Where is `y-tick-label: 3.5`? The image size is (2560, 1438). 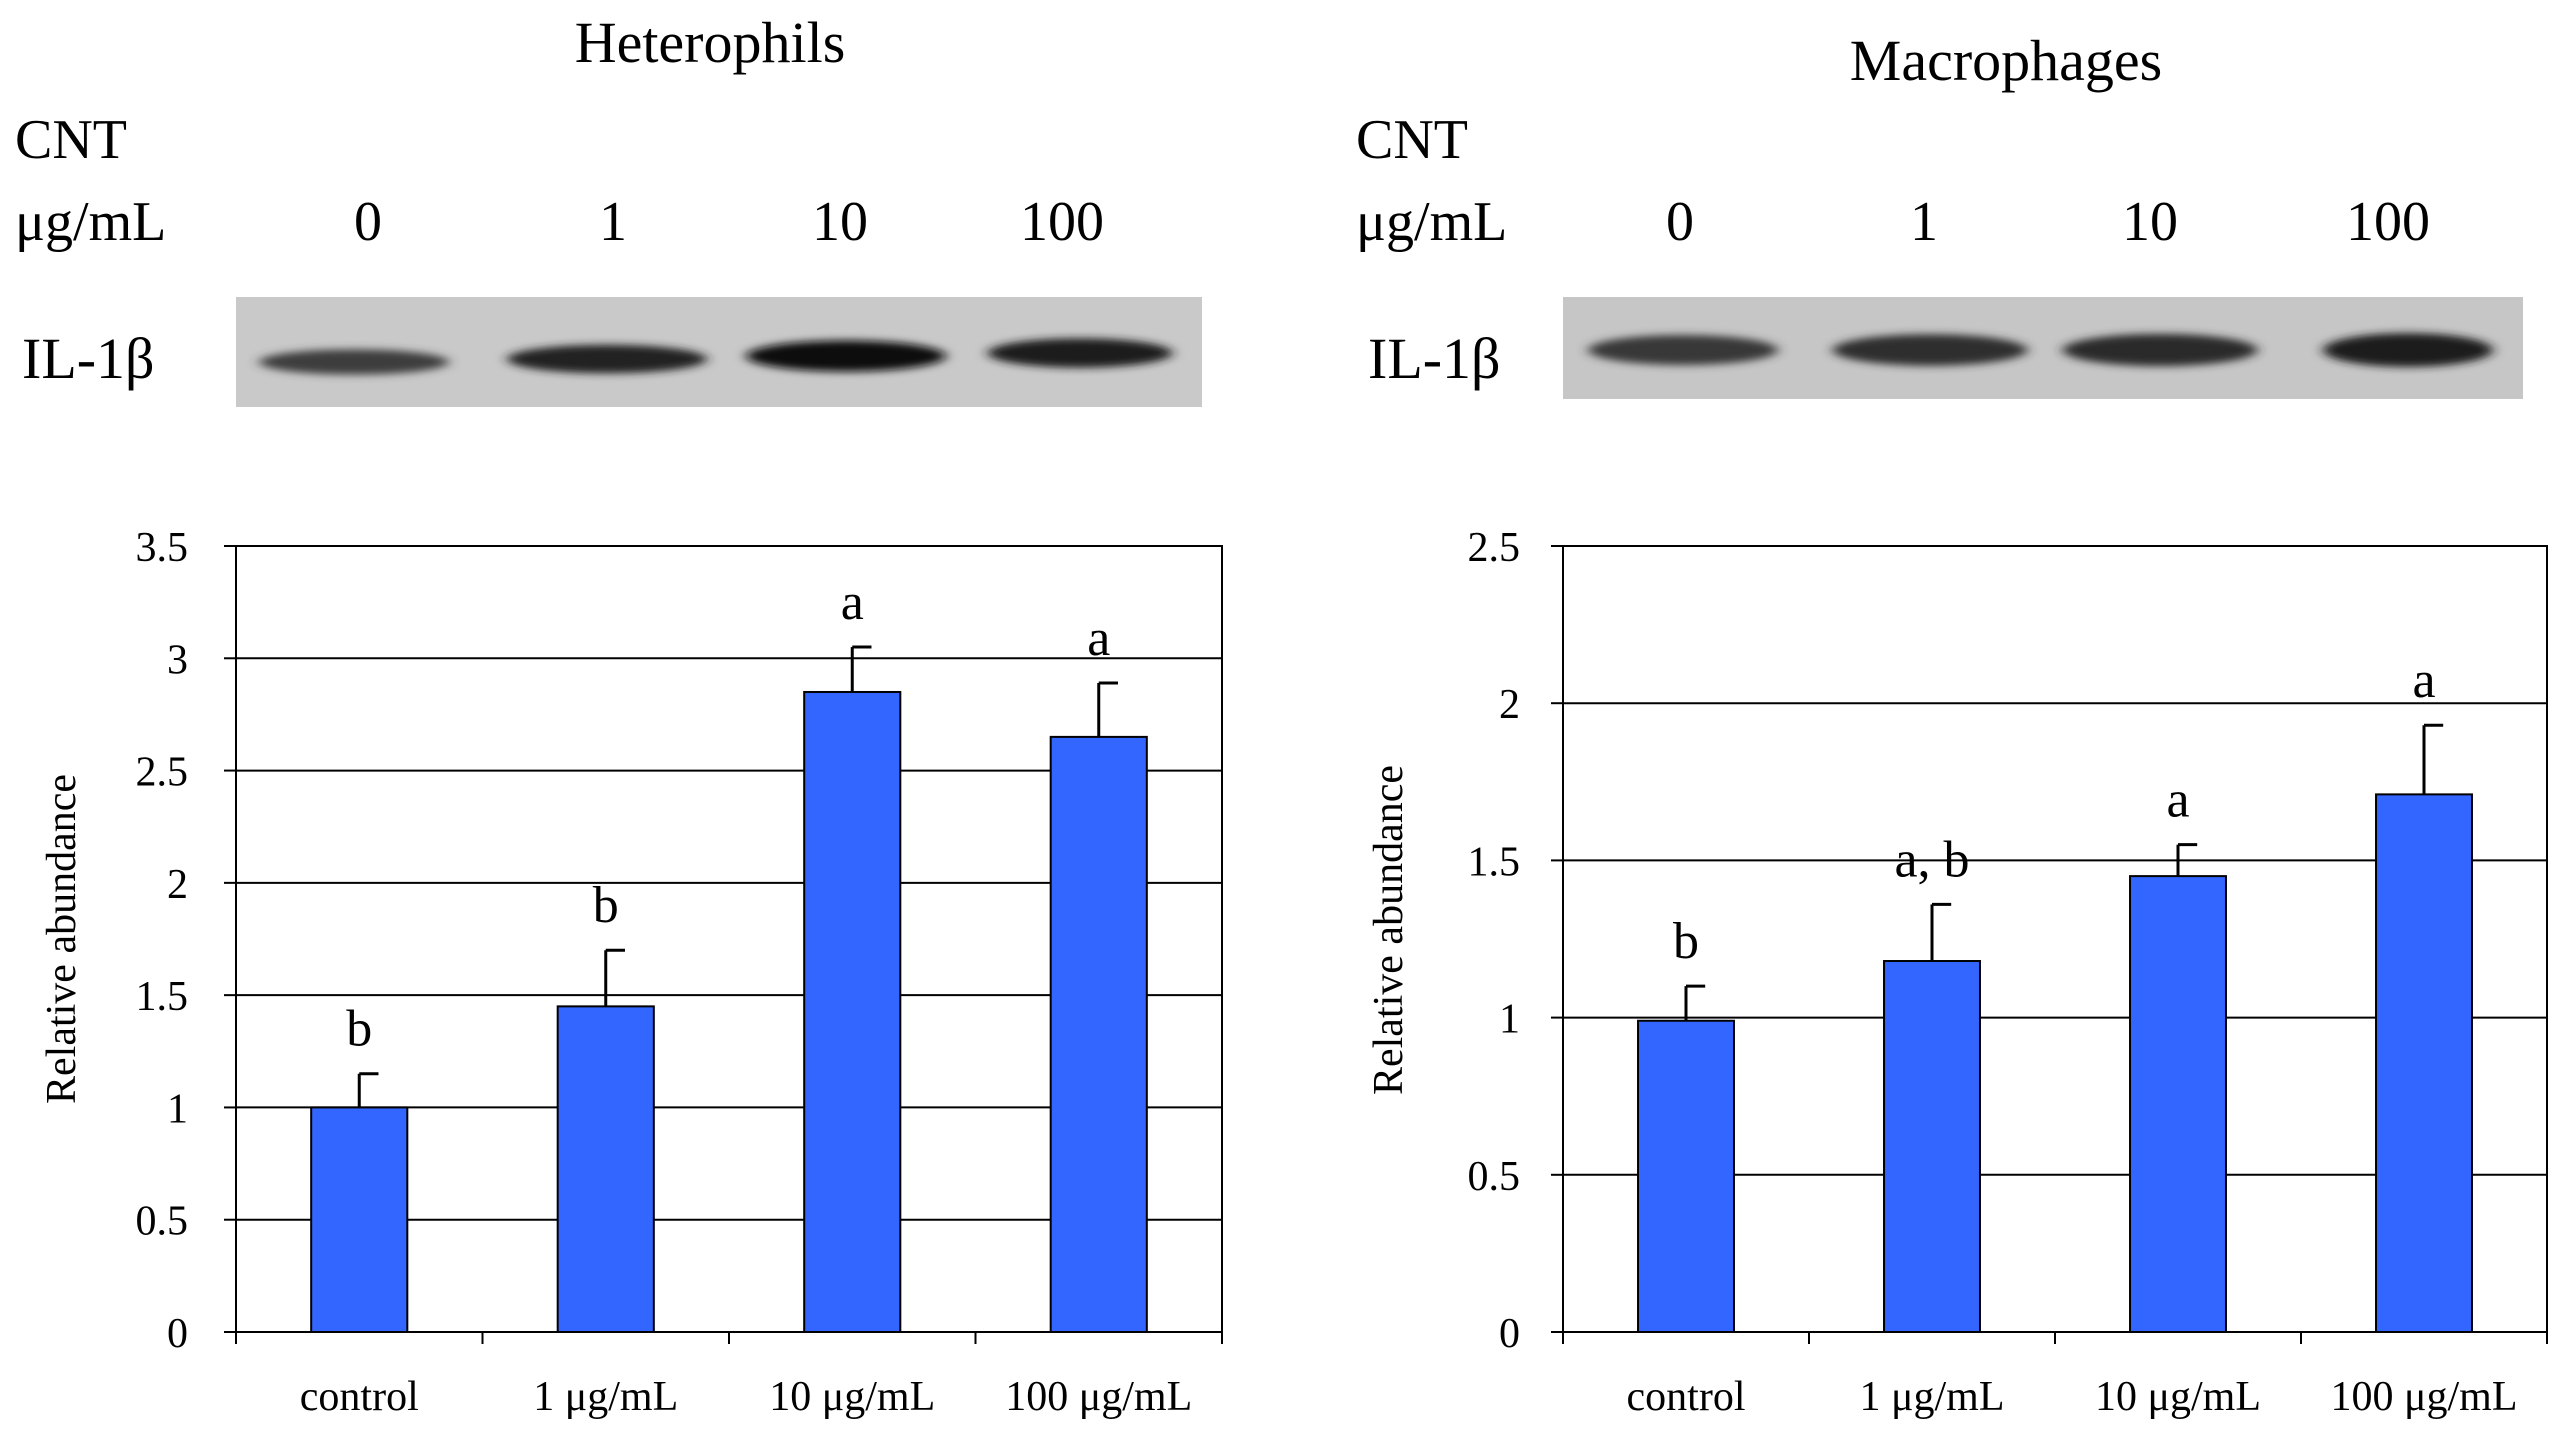 y-tick-label: 3.5 is located at coordinates (162, 548).